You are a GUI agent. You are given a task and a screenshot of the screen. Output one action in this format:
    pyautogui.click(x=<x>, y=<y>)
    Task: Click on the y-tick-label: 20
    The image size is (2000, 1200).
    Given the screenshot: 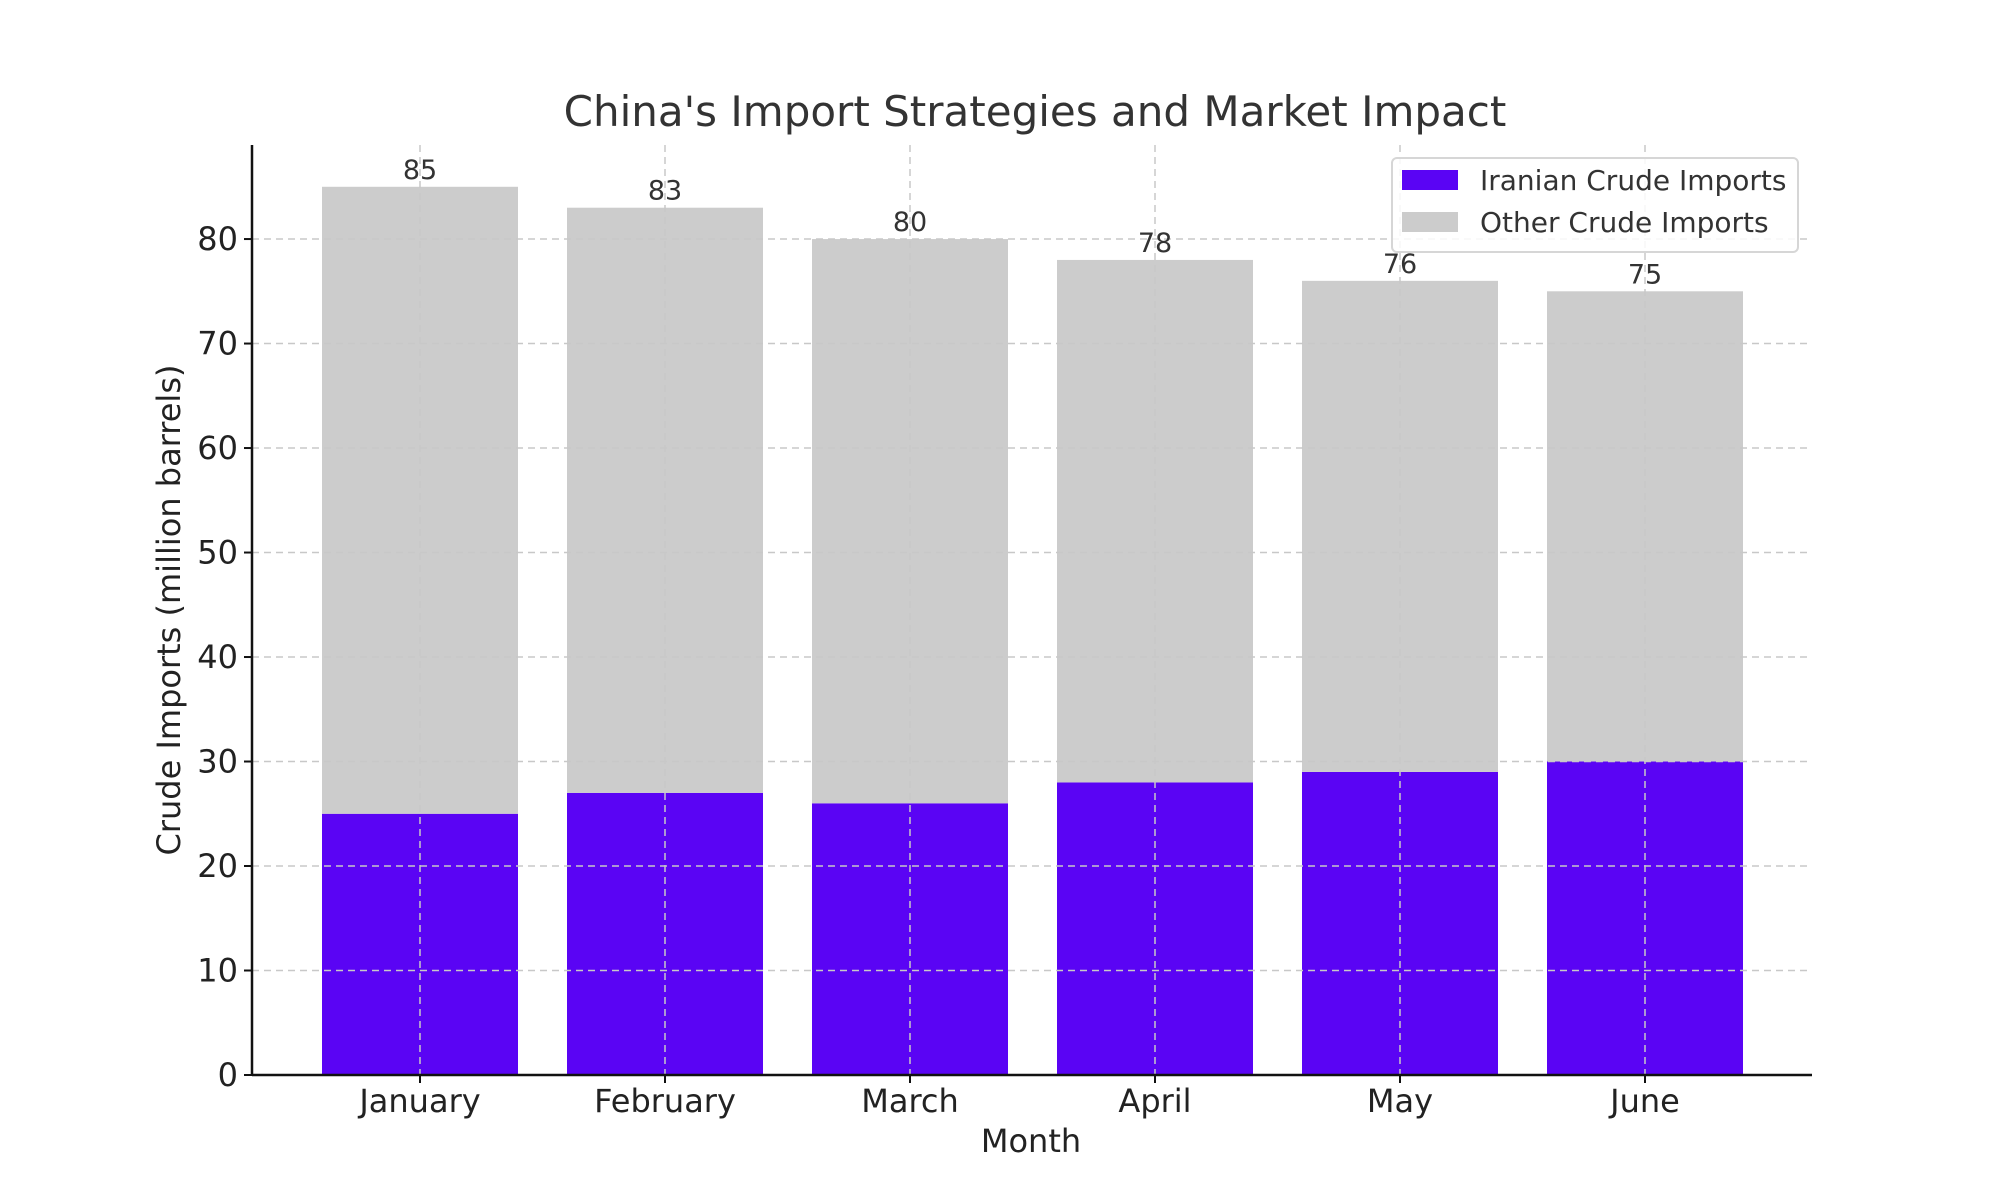 What is the action you would take?
    pyautogui.click(x=217, y=866)
    